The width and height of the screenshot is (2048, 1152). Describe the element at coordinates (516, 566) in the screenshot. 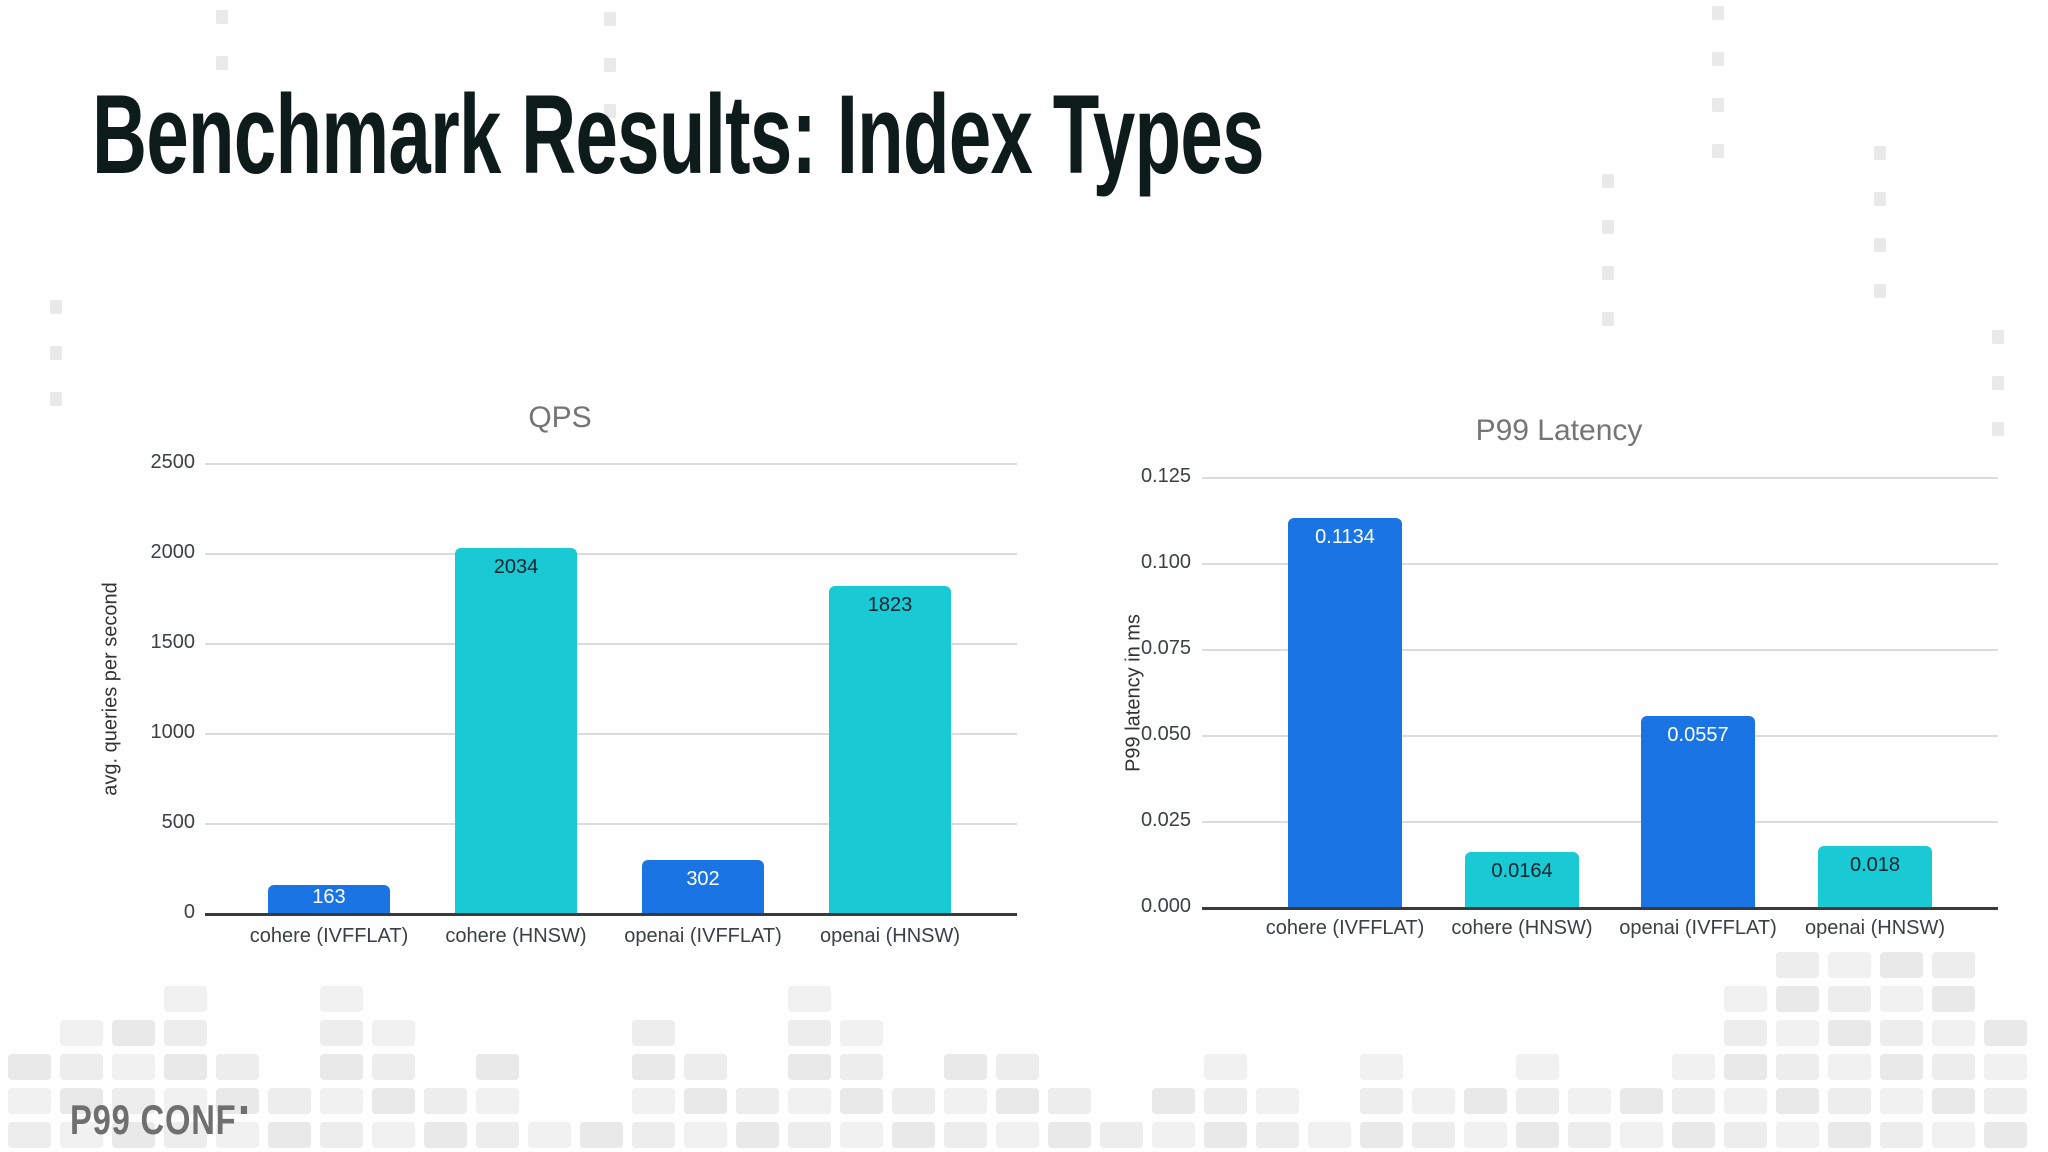

I see `bar-value-label: 2034` at that location.